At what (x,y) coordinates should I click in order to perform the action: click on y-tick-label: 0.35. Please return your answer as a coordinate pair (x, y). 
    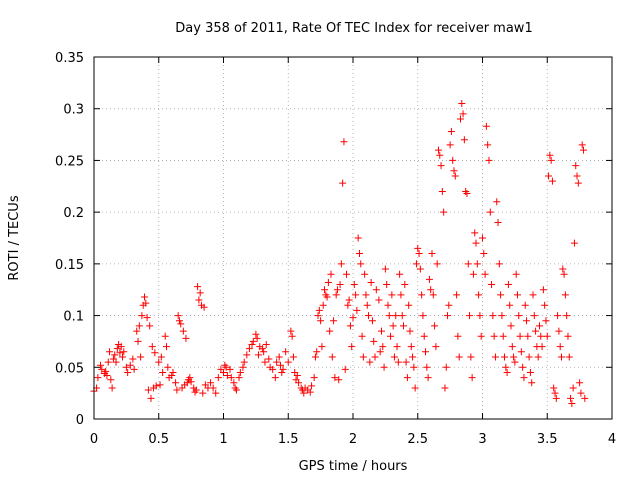
    Looking at the image, I should click on (69, 58).